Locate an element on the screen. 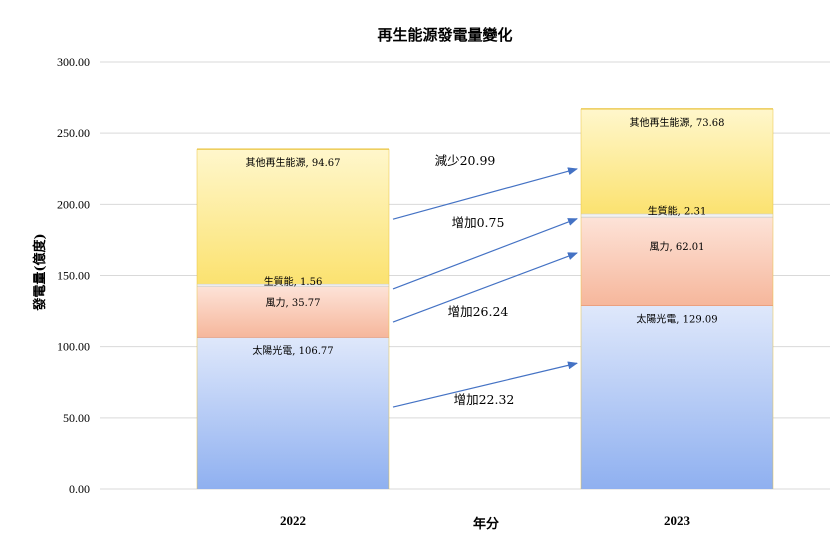 The image size is (835, 549). y-axis-title: 發電量(億度) is located at coordinates (40, 272).